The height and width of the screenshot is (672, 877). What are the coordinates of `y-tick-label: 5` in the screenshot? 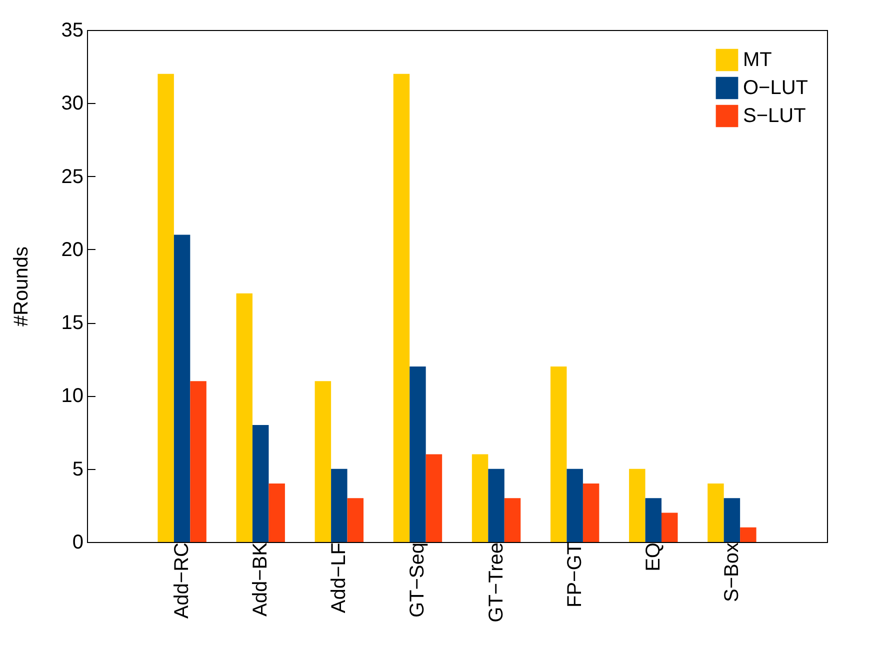 It's located at (78, 469).